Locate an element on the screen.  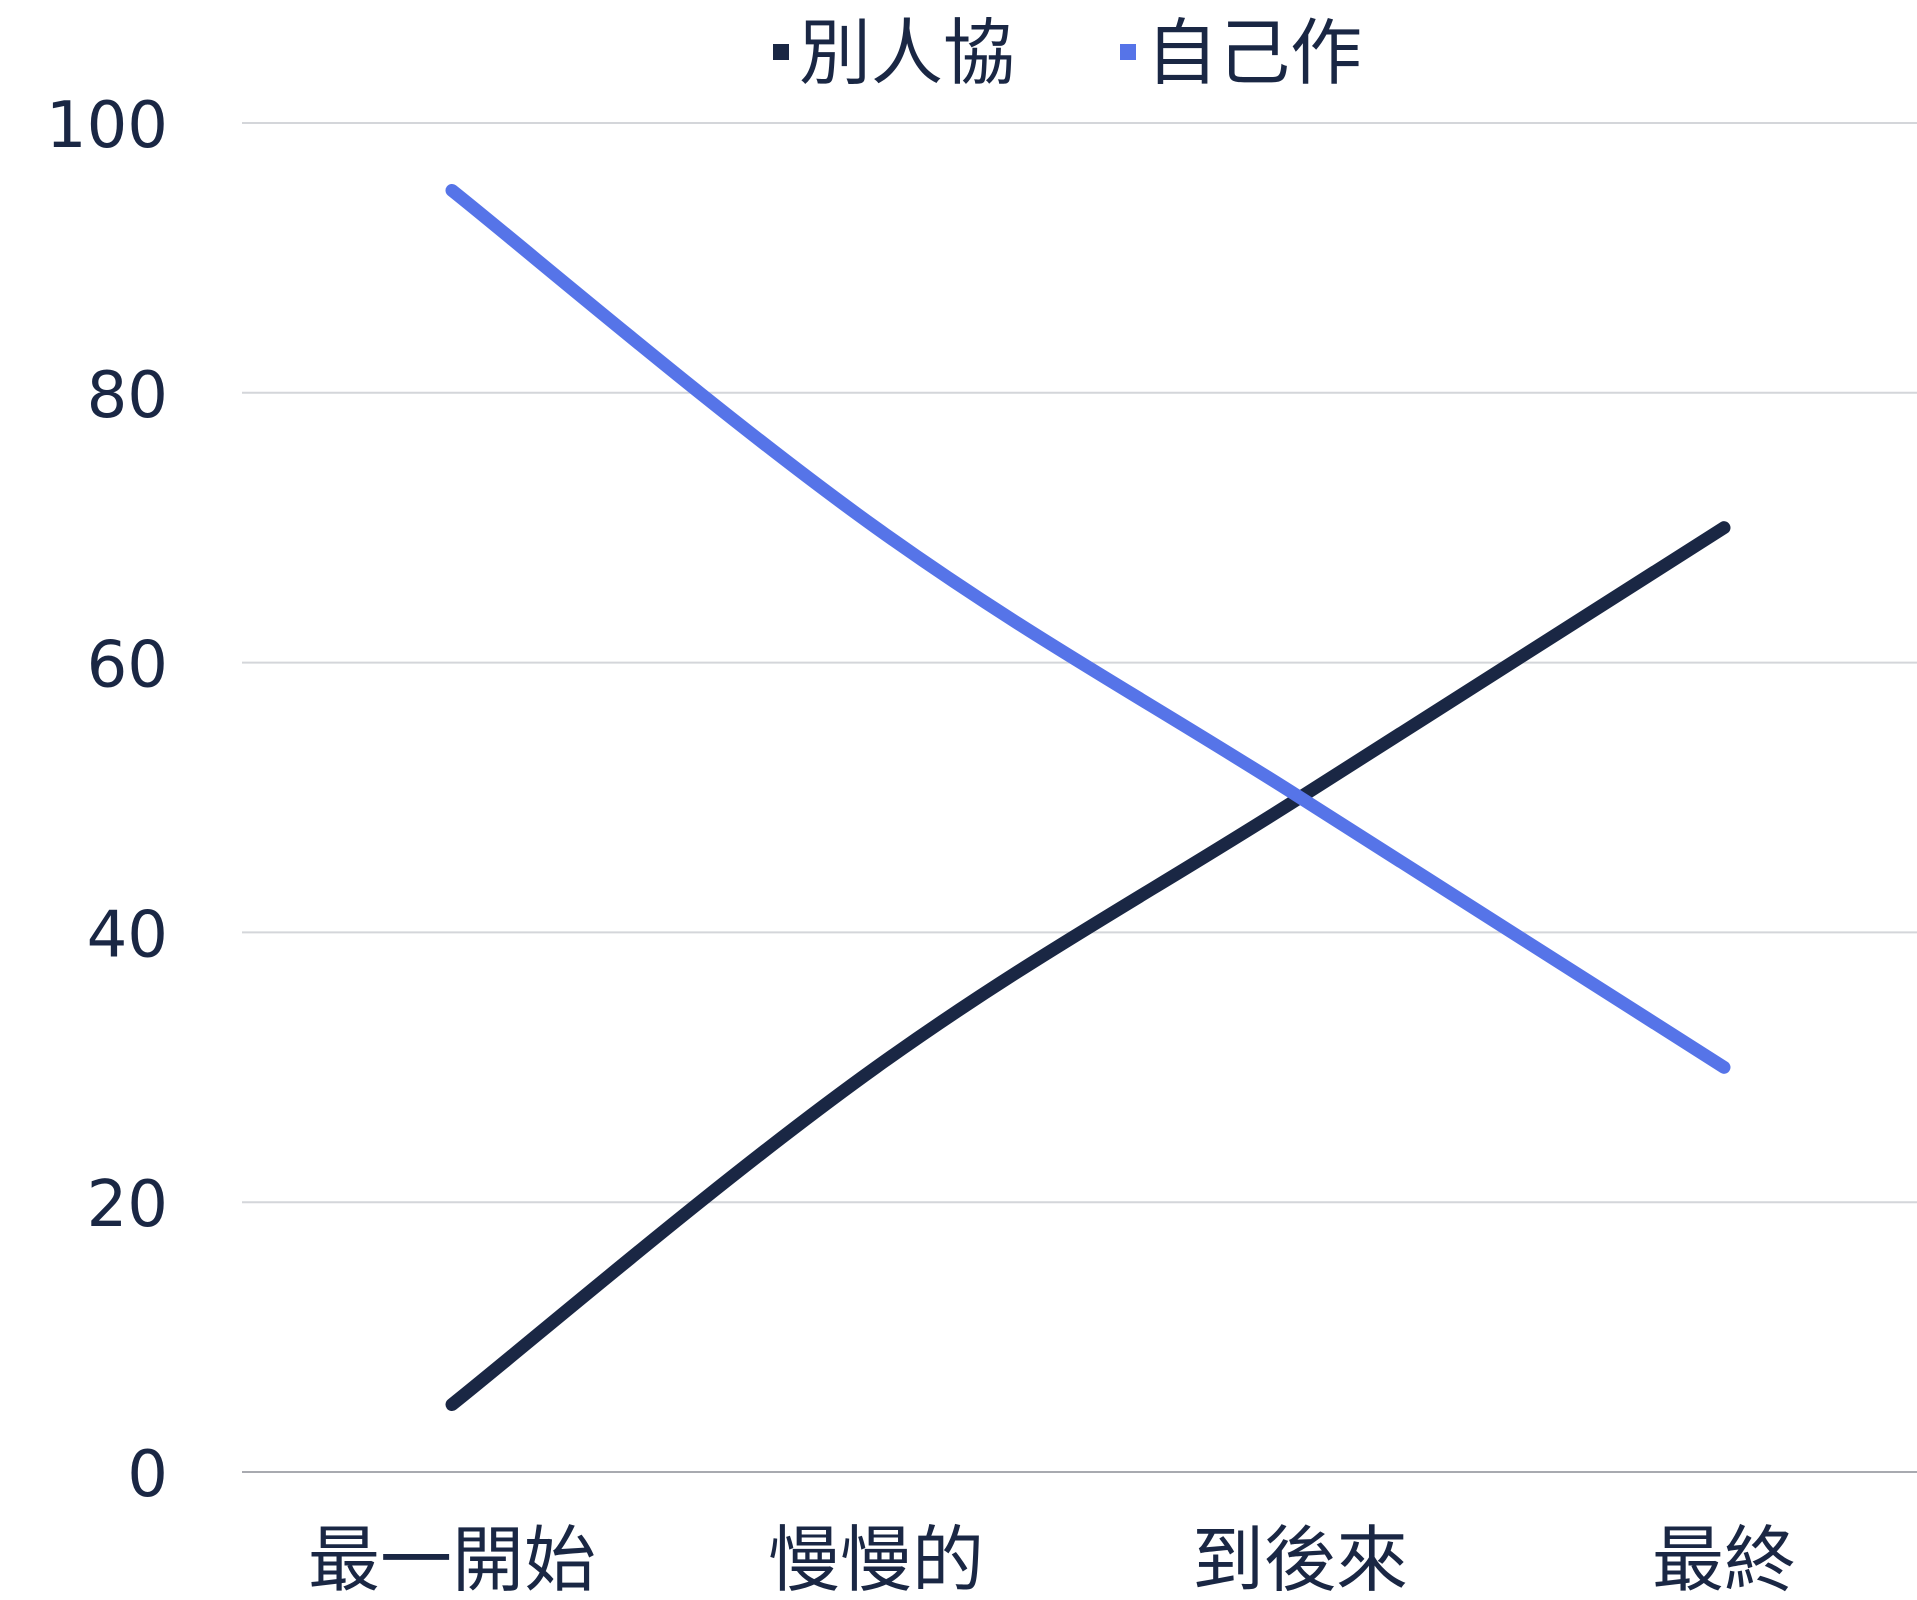
x-tick-label: 最一開始 is located at coordinates (452, 1559).